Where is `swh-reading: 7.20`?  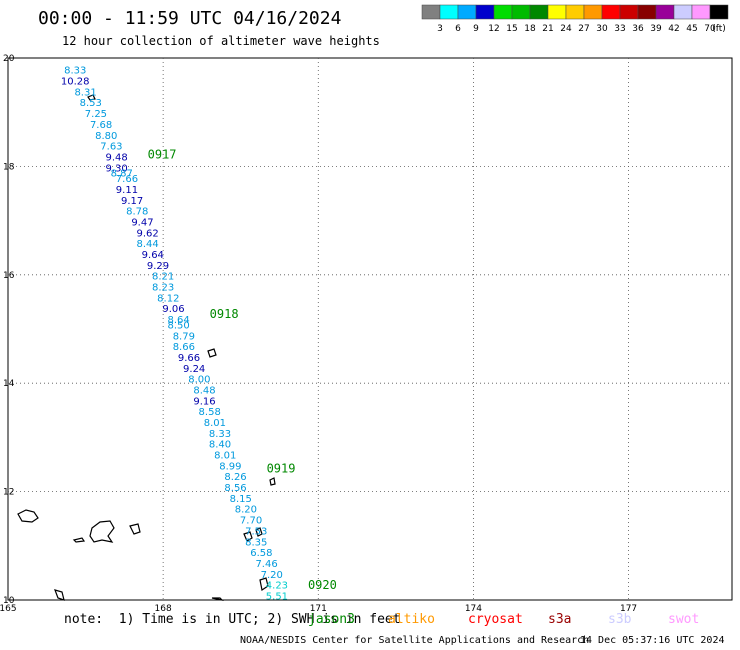 swh-reading: 7.20 is located at coordinates (272, 575).